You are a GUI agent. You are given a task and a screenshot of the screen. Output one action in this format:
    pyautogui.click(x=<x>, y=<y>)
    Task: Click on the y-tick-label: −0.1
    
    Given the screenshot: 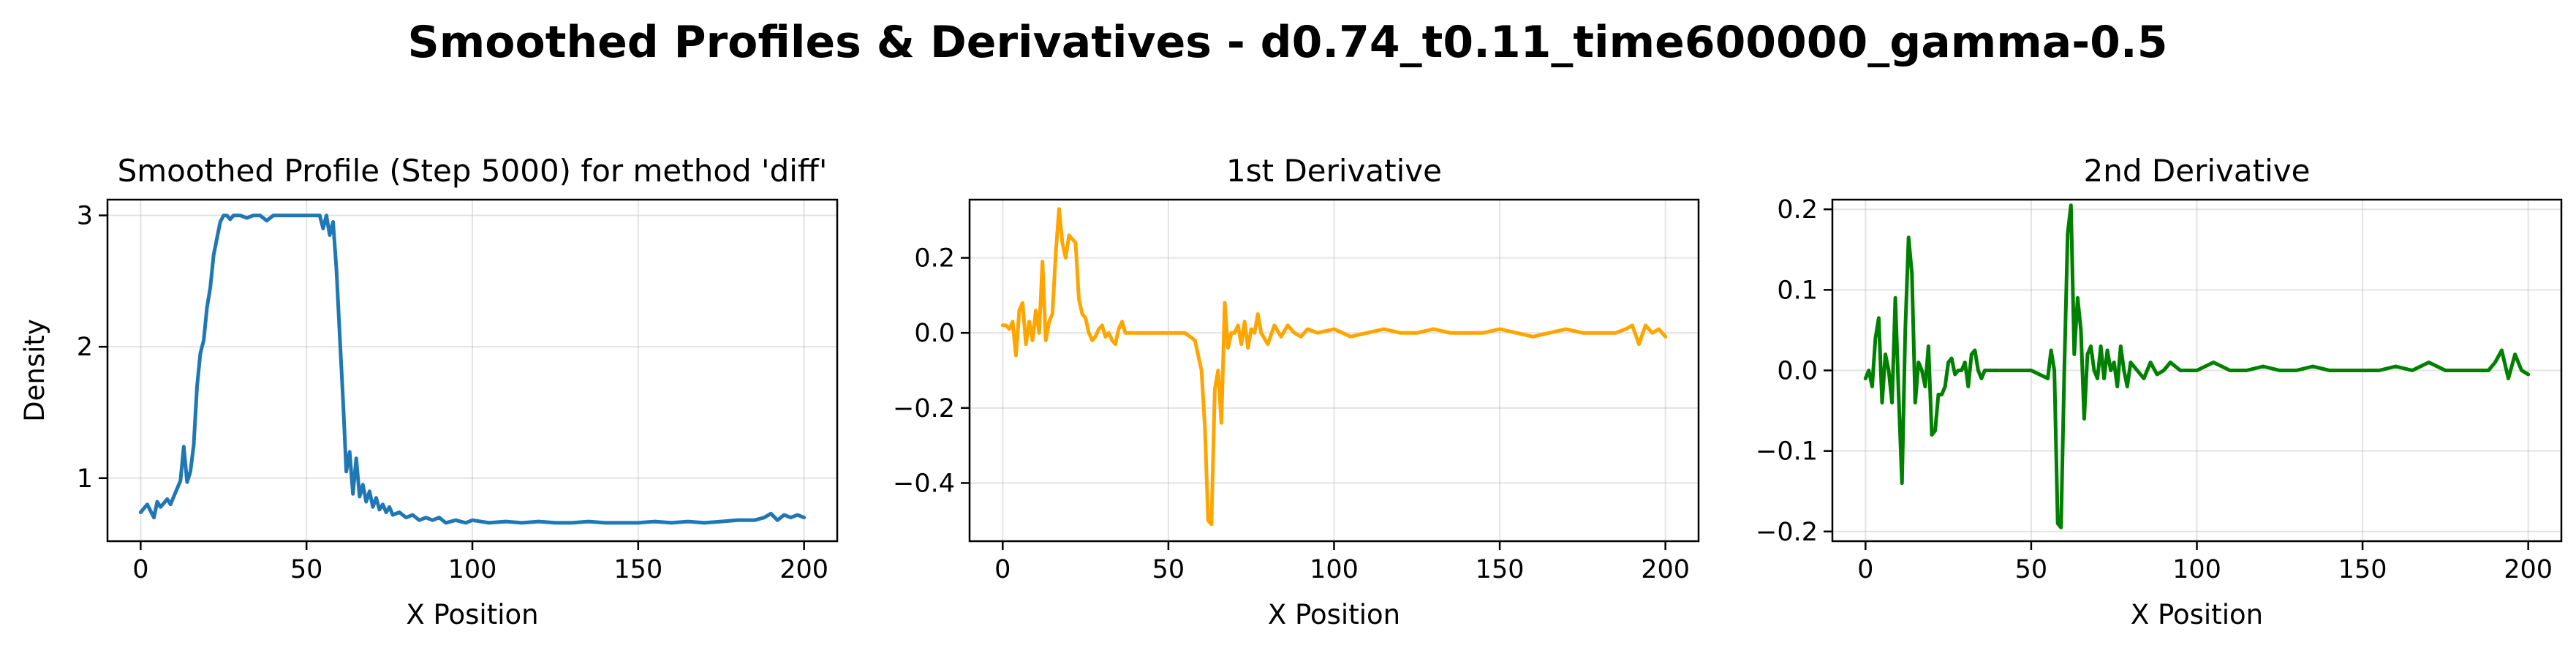 What is the action you would take?
    pyautogui.click(x=1787, y=452)
    